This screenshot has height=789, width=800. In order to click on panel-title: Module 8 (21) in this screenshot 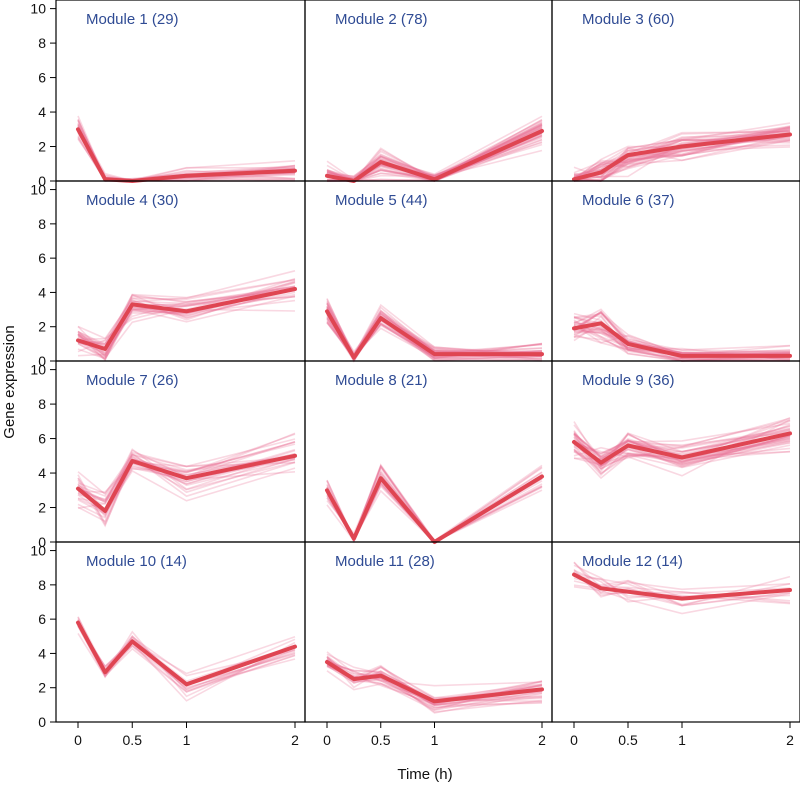, I will do `click(381, 380)`.